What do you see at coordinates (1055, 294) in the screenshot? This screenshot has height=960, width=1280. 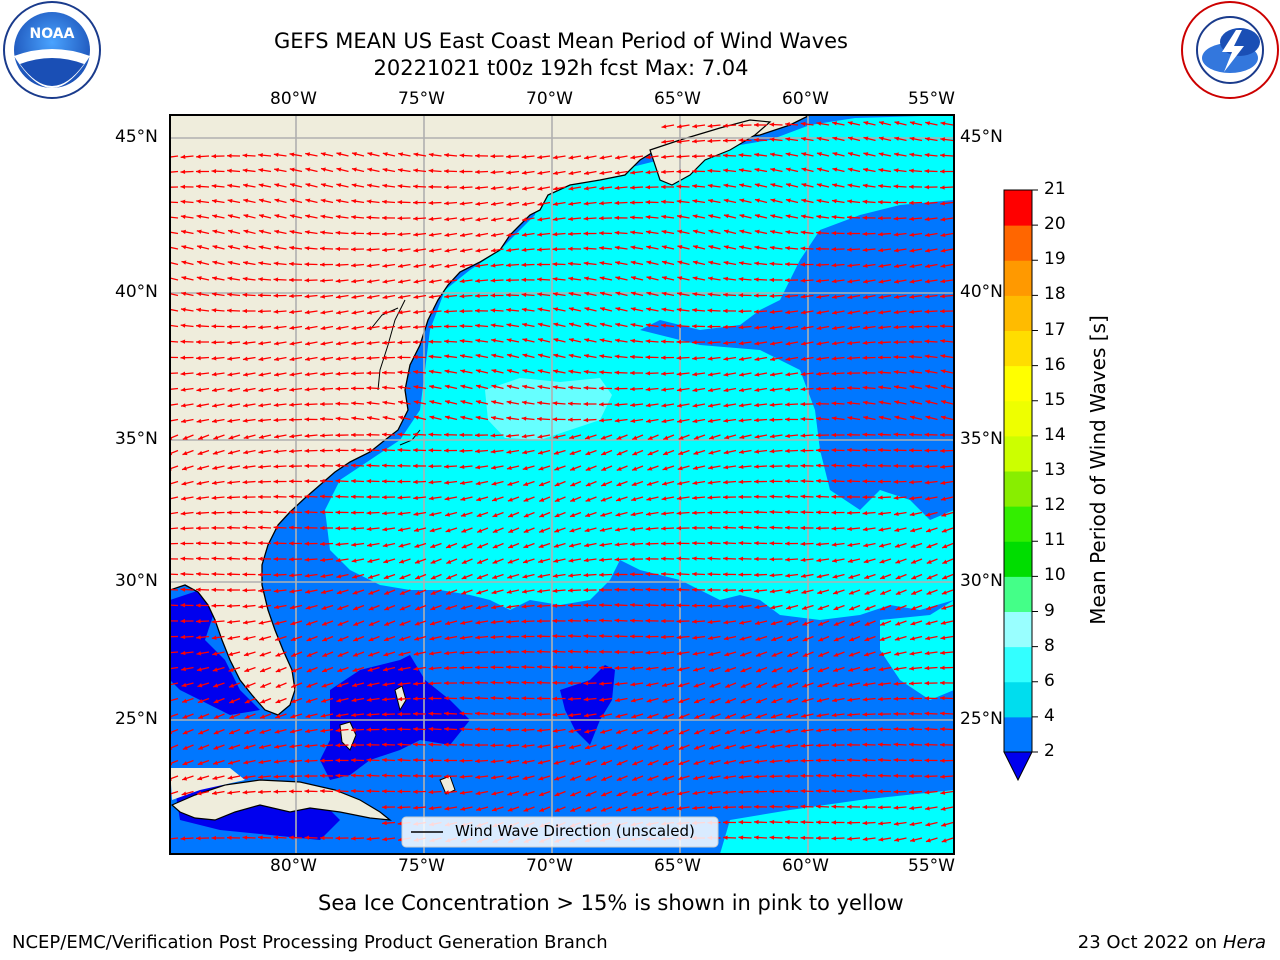 I see `colorbar-tick-label: 18` at bounding box center [1055, 294].